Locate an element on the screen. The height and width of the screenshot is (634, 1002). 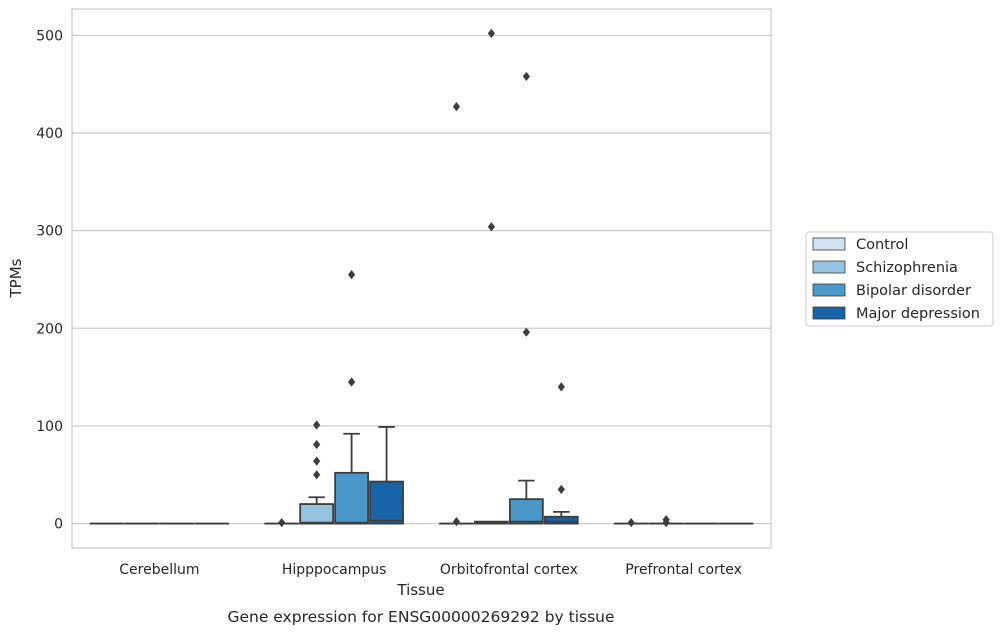
y-axis-label: TPMs is located at coordinates (16, 278).